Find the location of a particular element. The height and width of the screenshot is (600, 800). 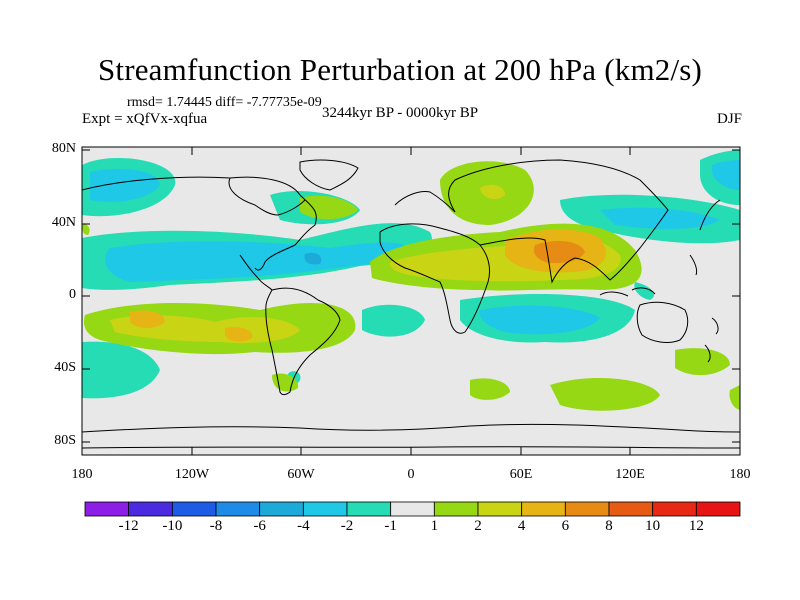

colorbar-label: -2 is located at coordinates (347, 526).